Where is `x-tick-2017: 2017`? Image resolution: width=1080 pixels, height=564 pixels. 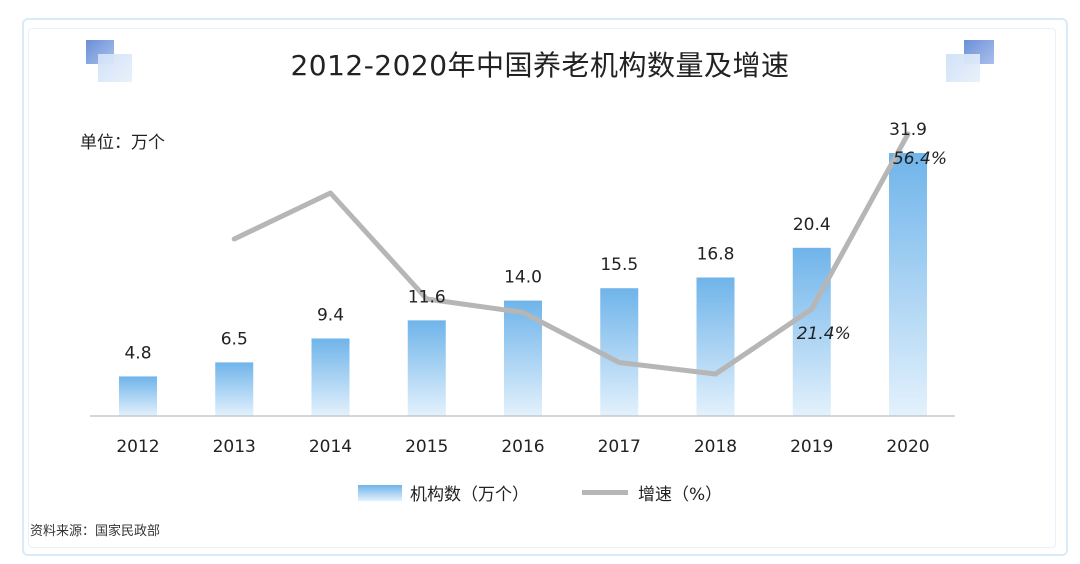
x-tick-2017: 2017 is located at coordinates (619, 447).